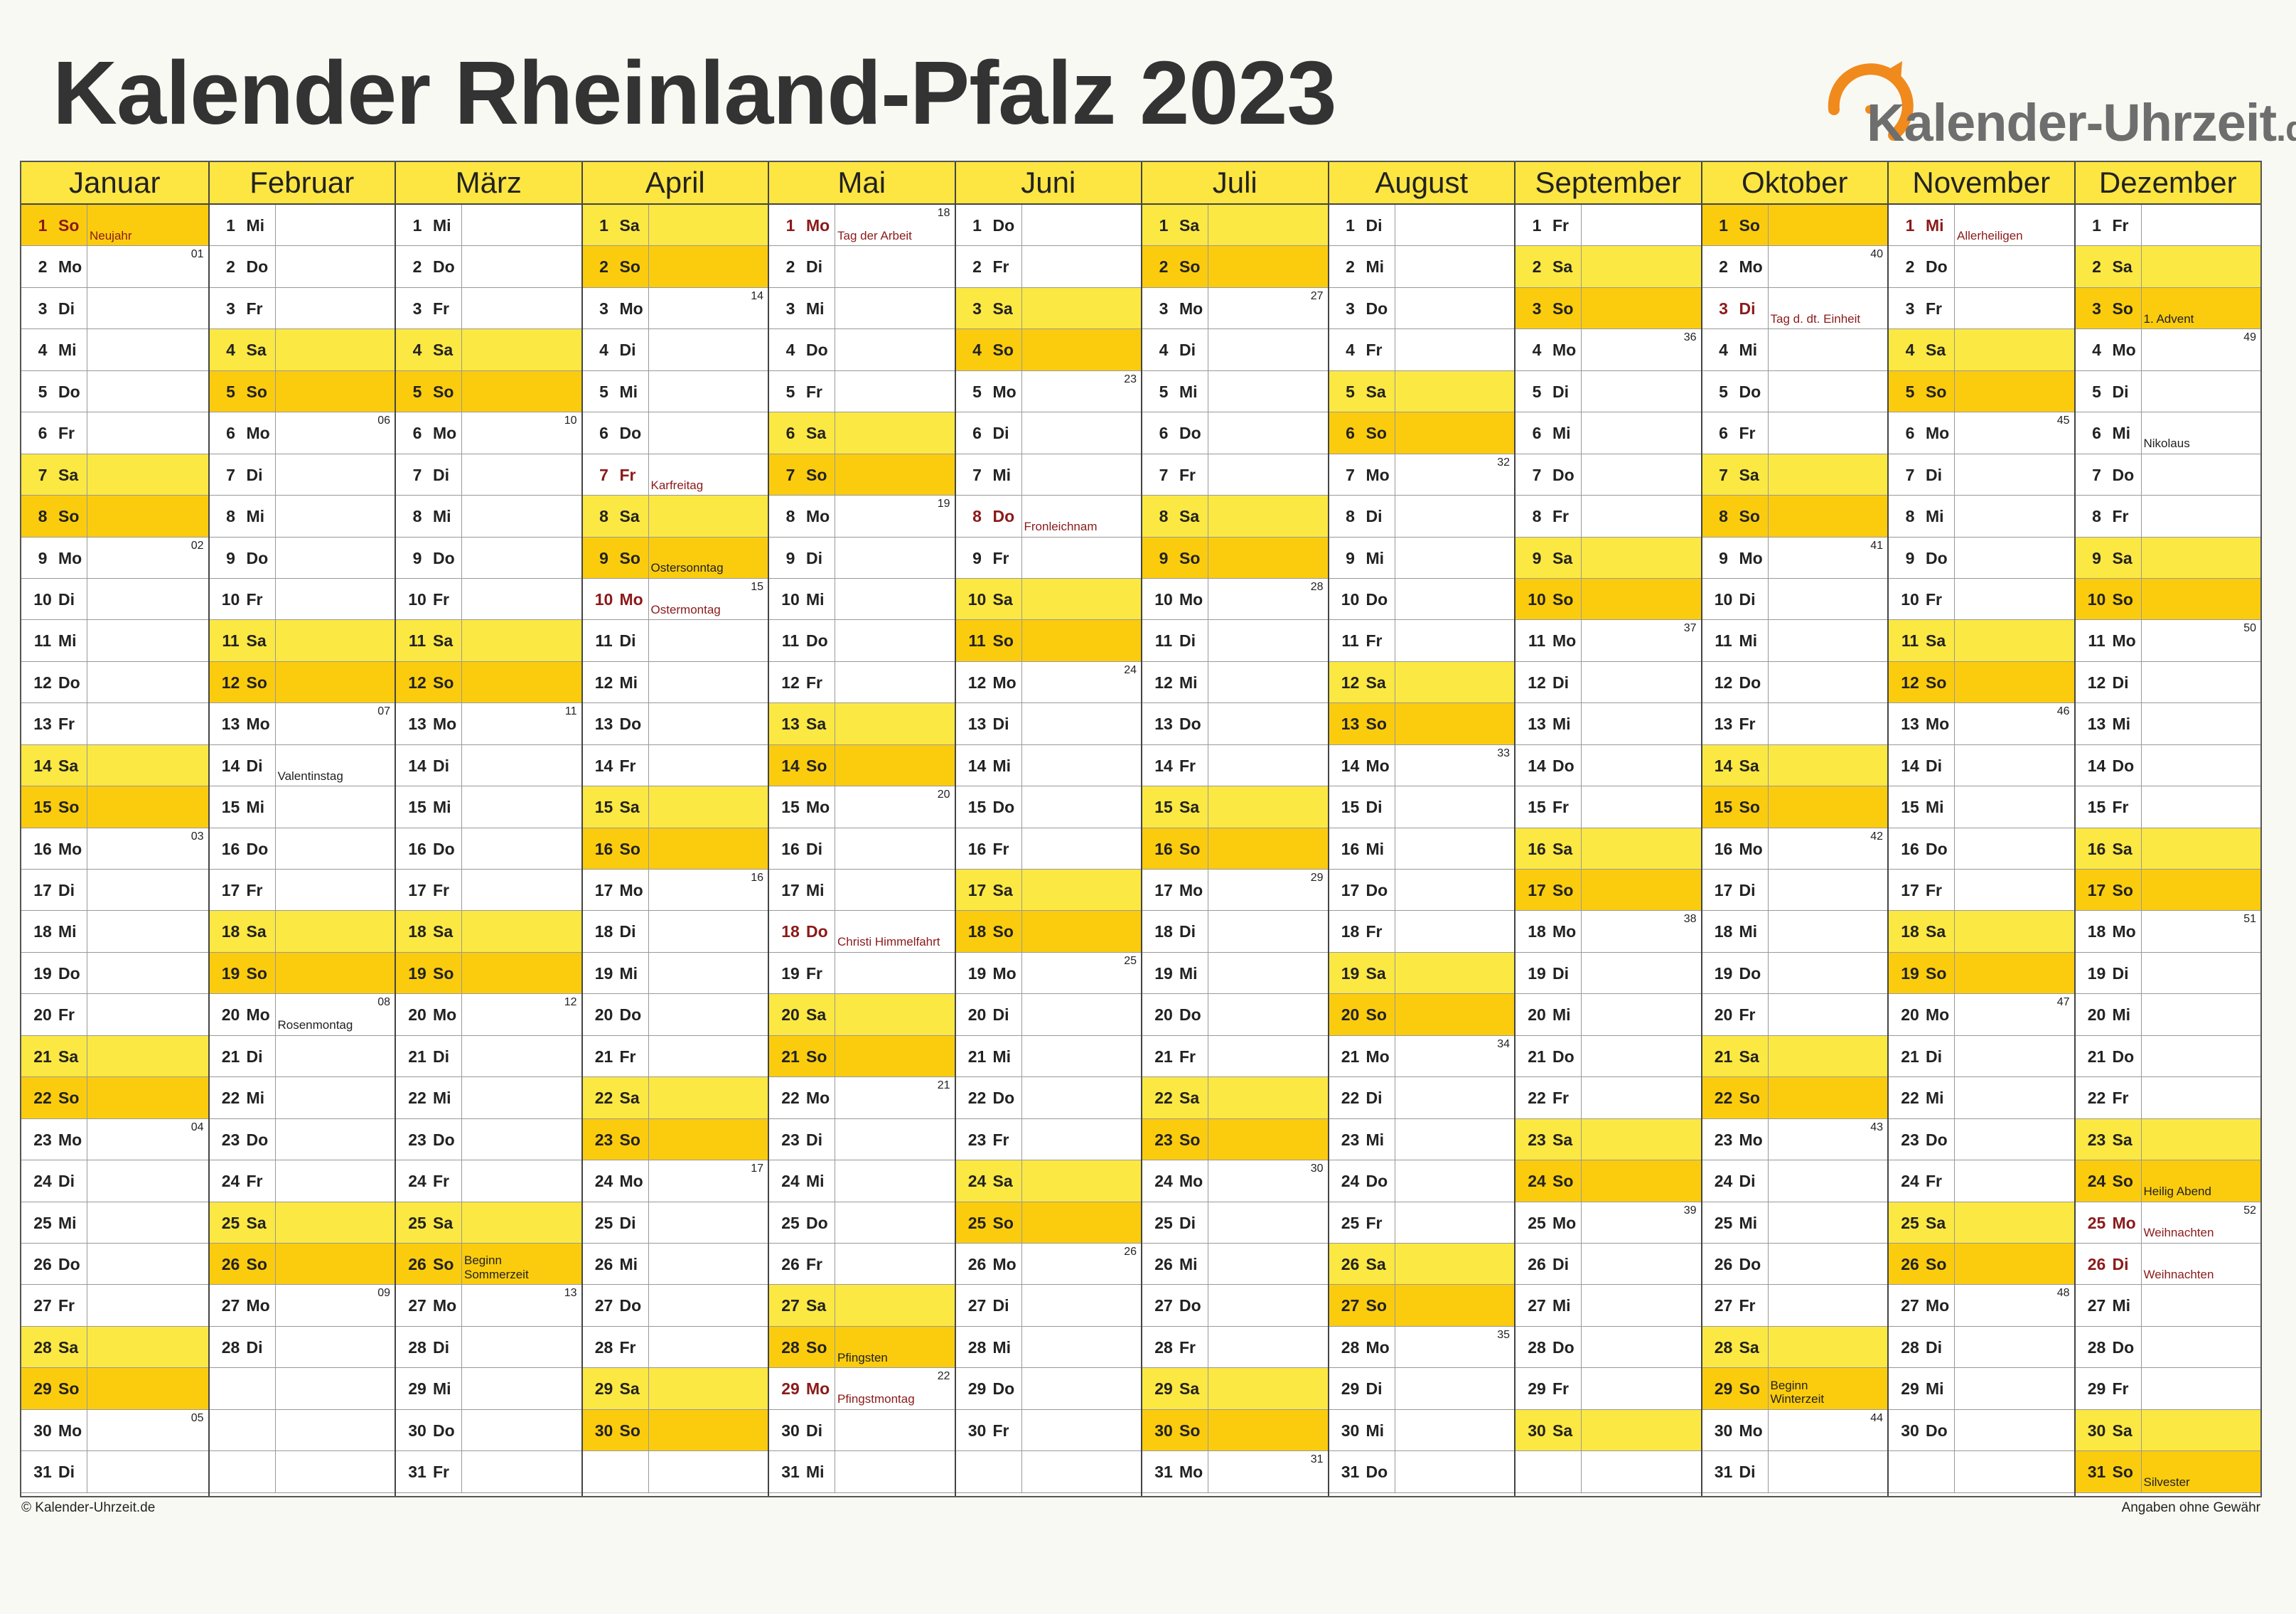 This screenshot has width=2296, height=1614. I want to click on day-cell: 4 Di, so click(675, 350).